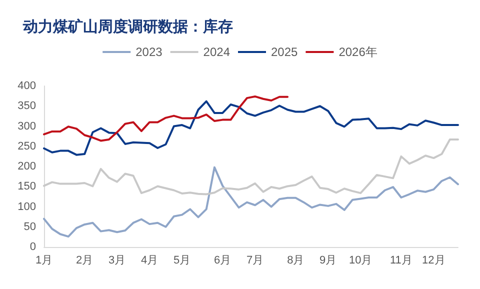 This screenshot has height=289, width=480. Describe the element at coordinates (117, 260) in the screenshot. I see `x-tick-label: 3月` at that location.